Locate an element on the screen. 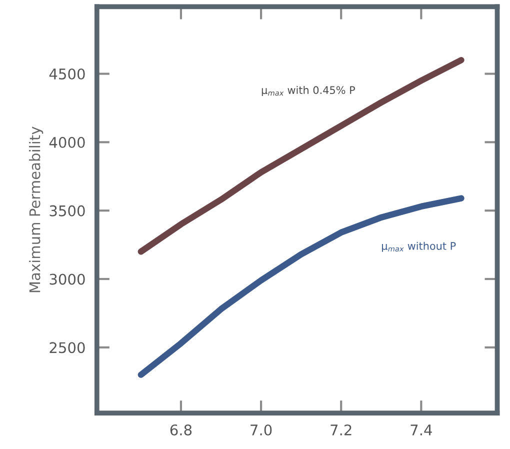  x-tick-label: 7.4 is located at coordinates (421, 430).